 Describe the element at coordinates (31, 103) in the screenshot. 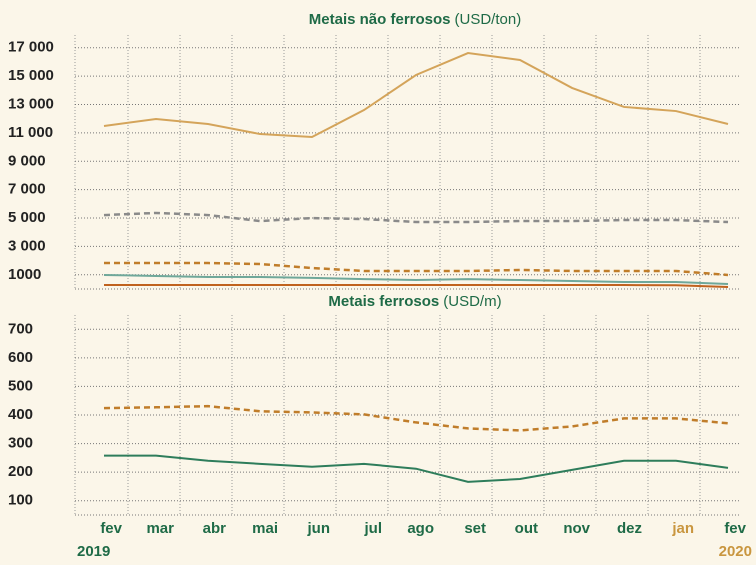

I see `y-tick-label: 13 000` at that location.